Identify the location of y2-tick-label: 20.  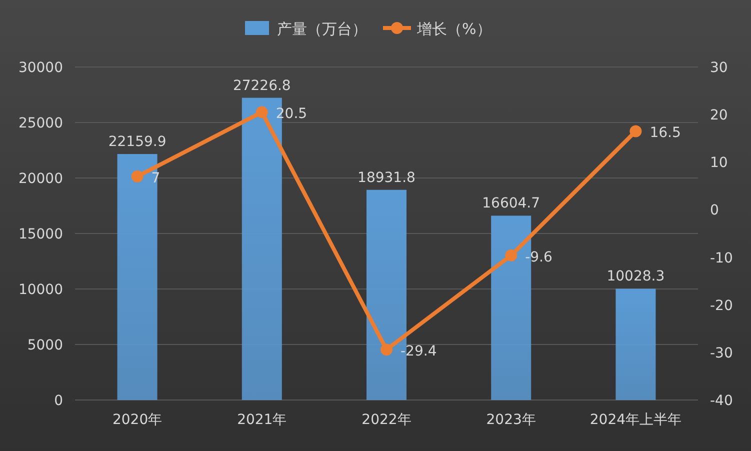
(719, 116).